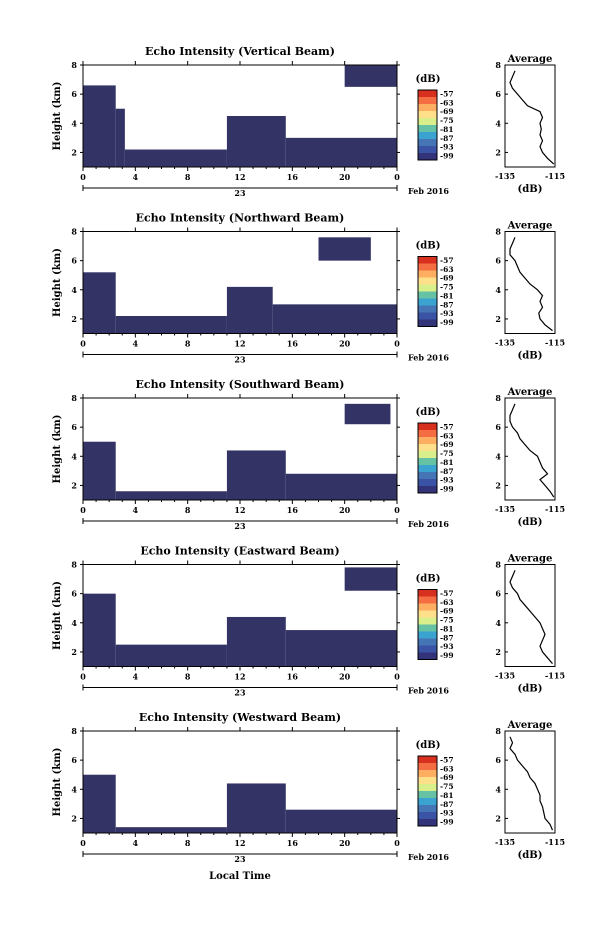 Image resolution: width=616 pixels, height=929 pixels. I want to click on month-label: Feb 2016, so click(428, 191).